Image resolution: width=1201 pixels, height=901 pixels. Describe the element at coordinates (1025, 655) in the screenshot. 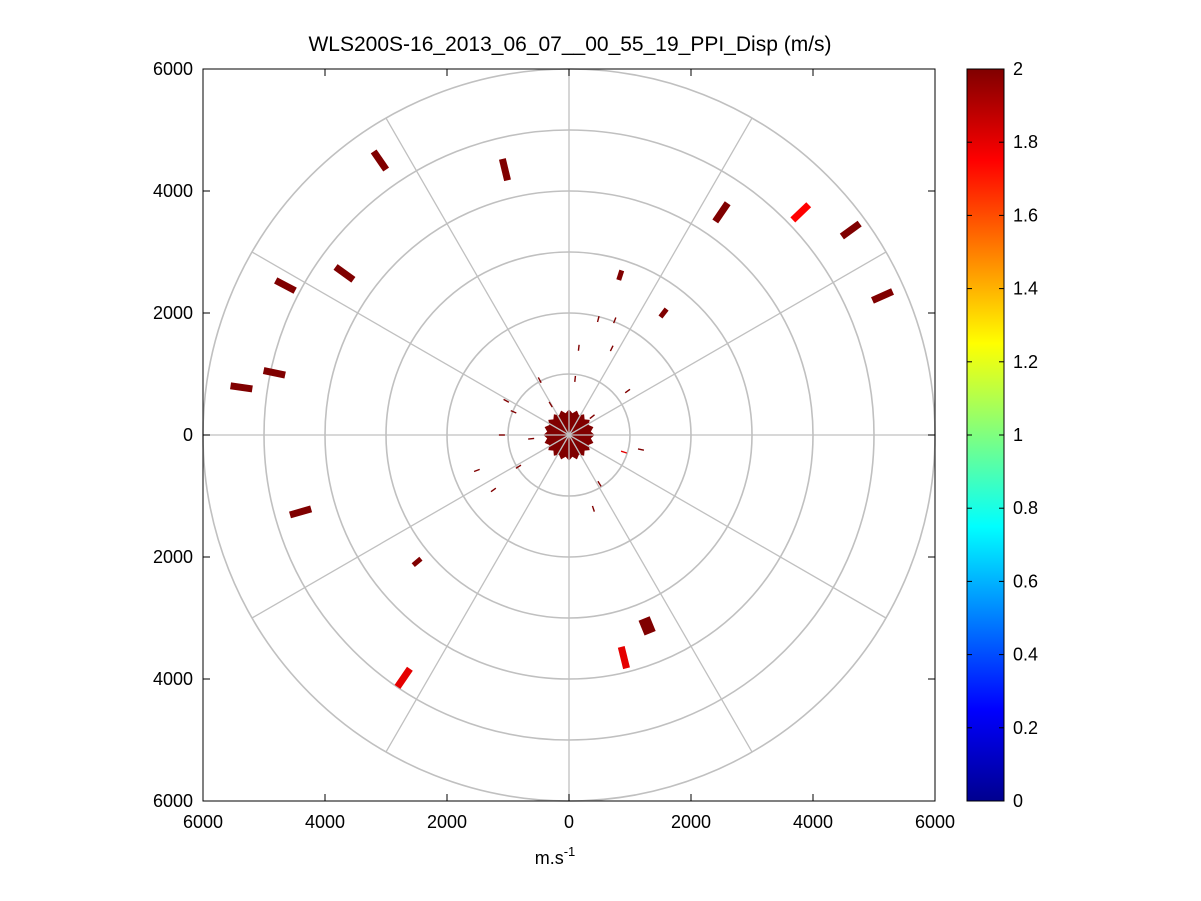

I see `colorbar-tick-label: 0.4` at that location.